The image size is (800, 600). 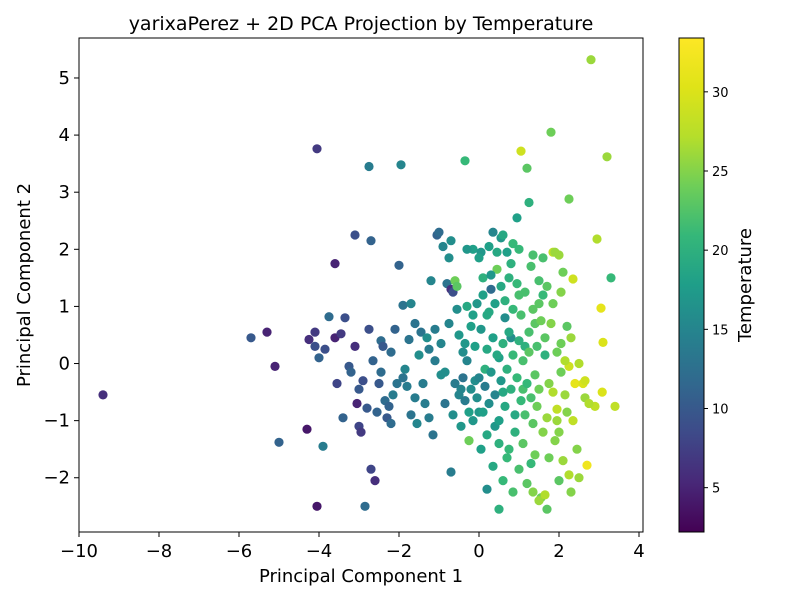 I want to click on x-axis-title: Principal Component 1, so click(x=361, y=576).